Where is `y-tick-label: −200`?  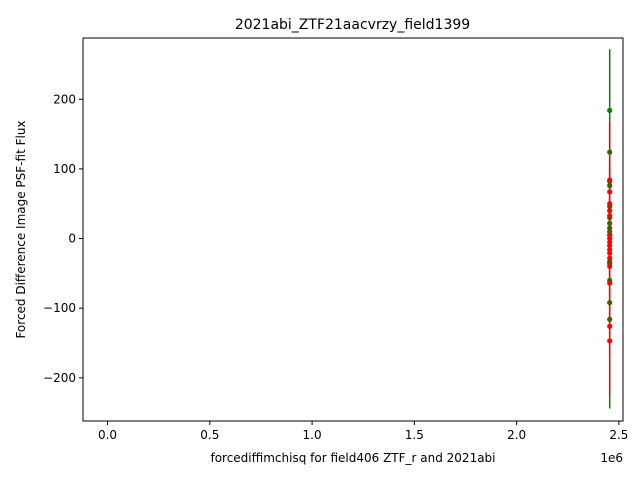 y-tick-label: −200 is located at coordinates (59, 378).